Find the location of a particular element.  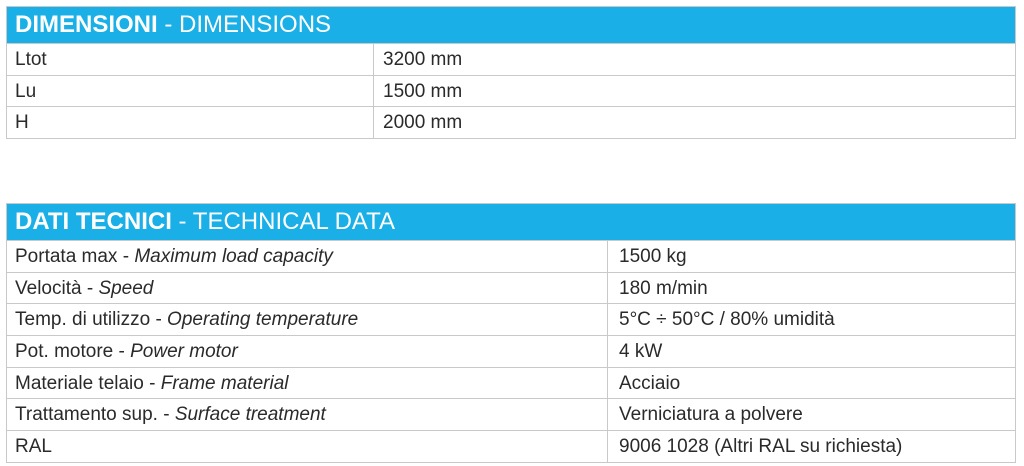

spec-value: Acciaio is located at coordinates (650, 383).